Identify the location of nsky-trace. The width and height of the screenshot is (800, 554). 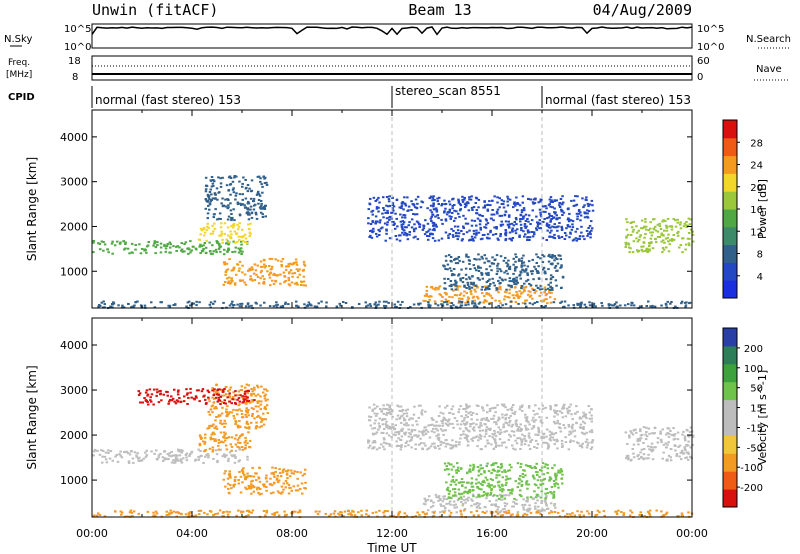
(392, 31).